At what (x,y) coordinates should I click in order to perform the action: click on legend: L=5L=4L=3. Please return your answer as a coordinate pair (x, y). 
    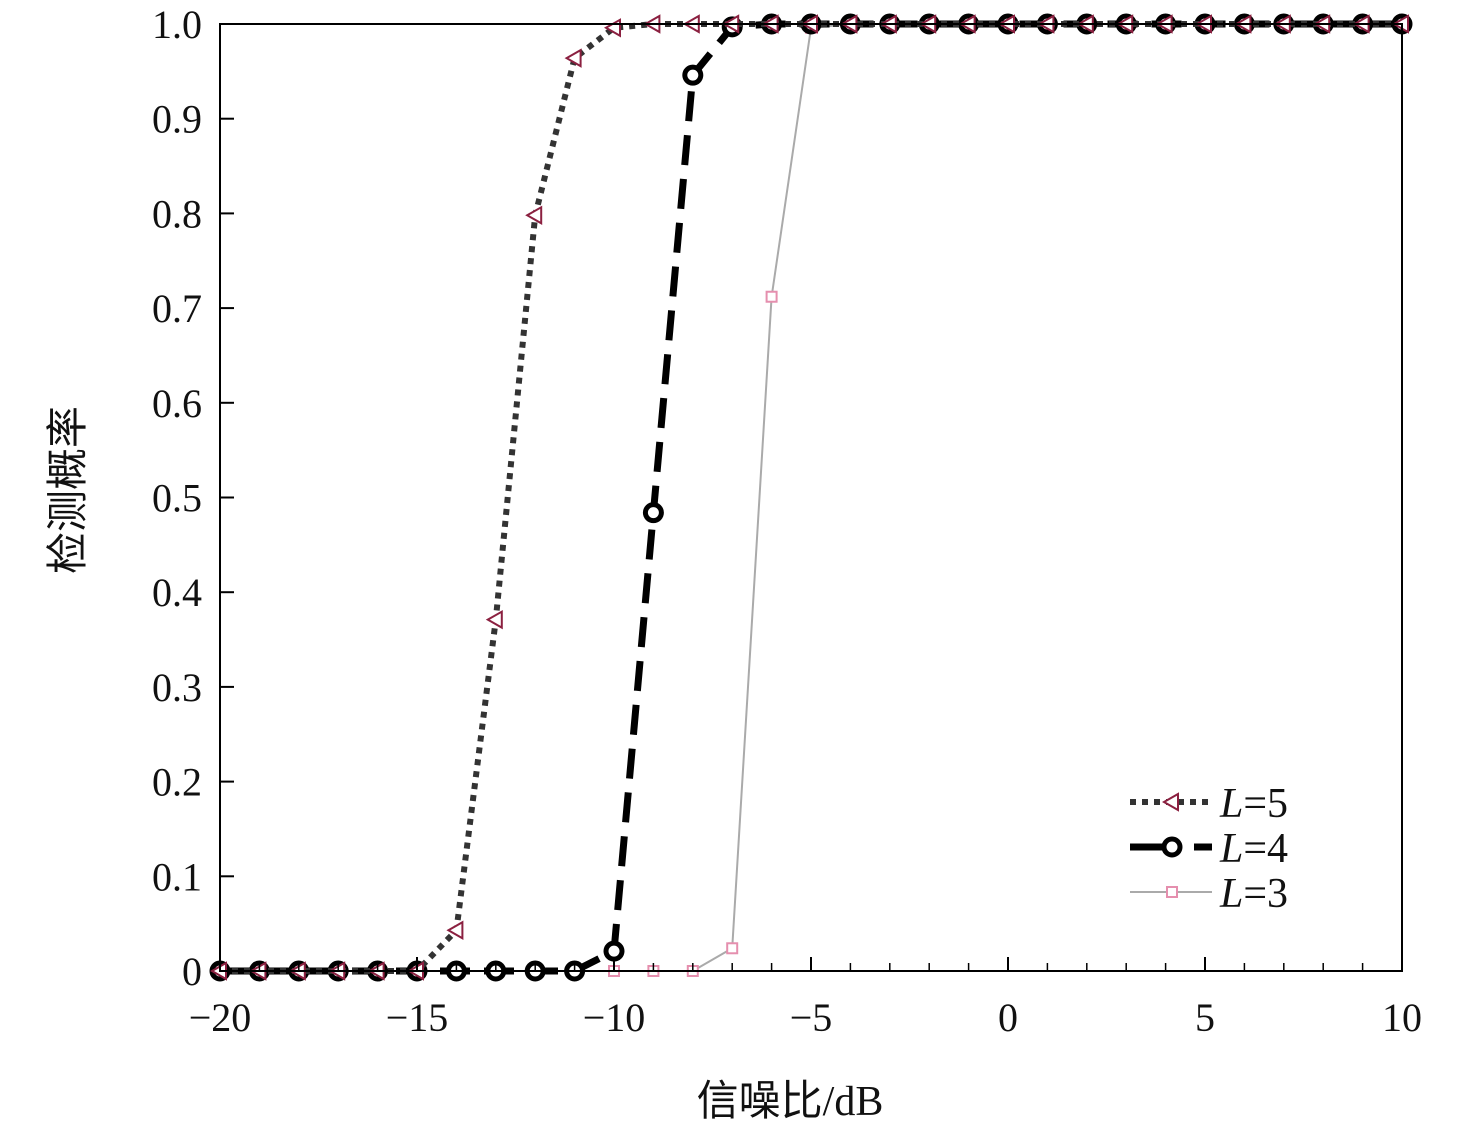
    Looking at the image, I should click on (1209, 849).